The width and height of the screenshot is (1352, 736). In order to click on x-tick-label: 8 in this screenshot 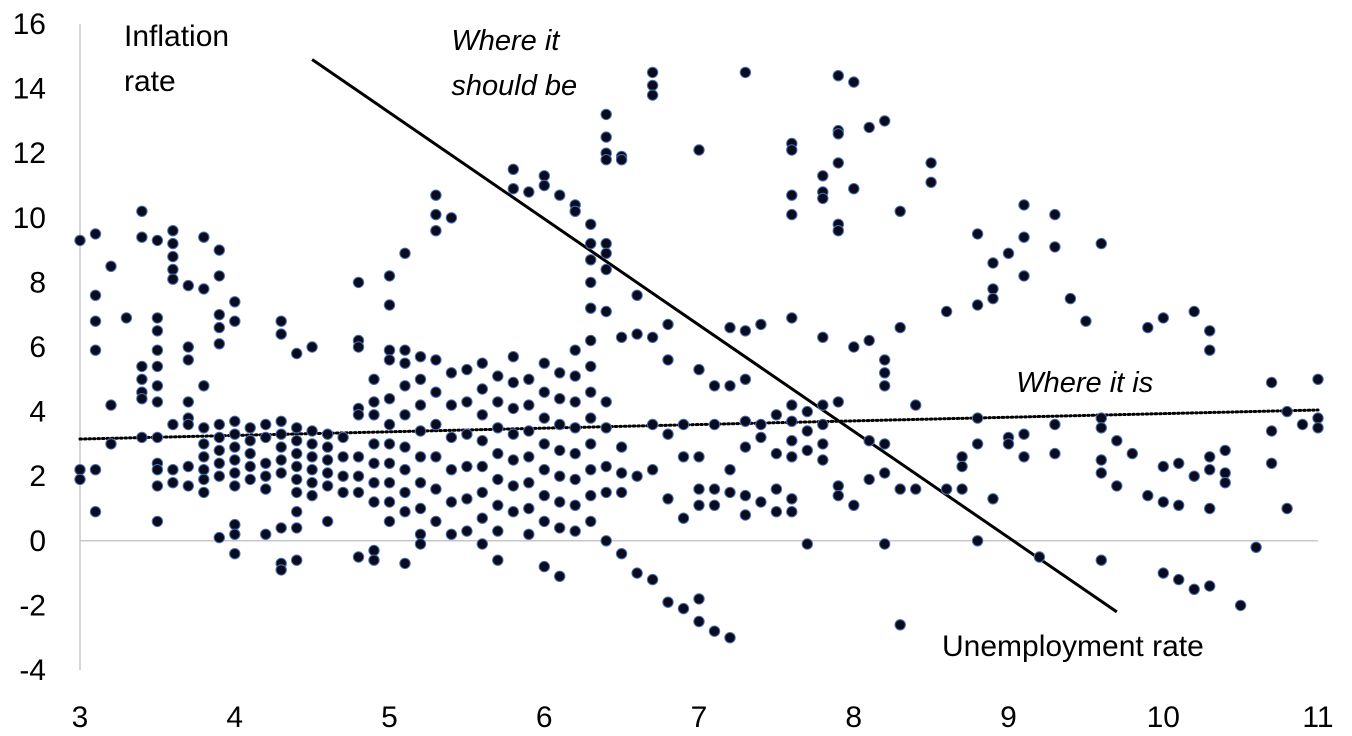, I will do `click(853, 717)`.